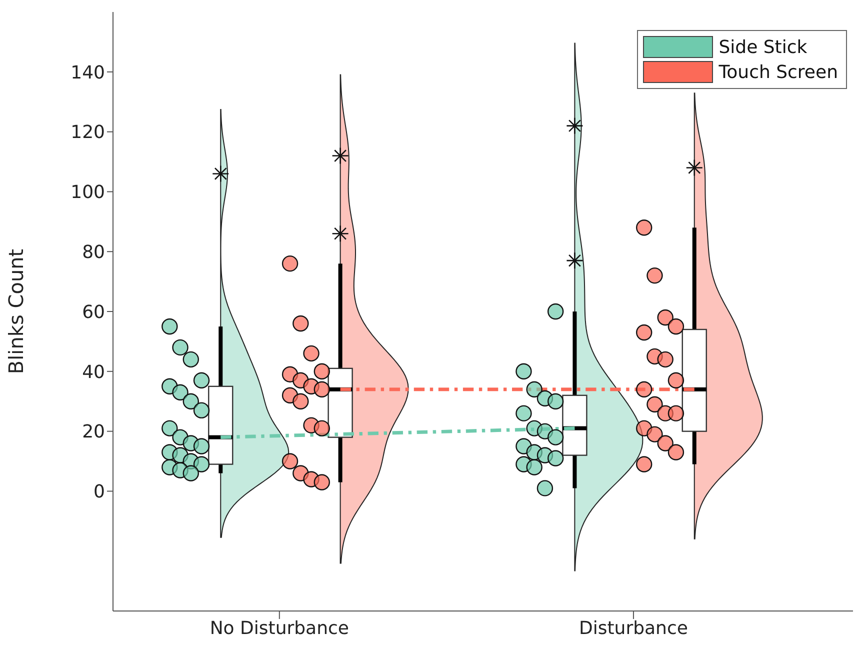  I want to click on x-tick-label: No Disturbance, so click(279, 628).